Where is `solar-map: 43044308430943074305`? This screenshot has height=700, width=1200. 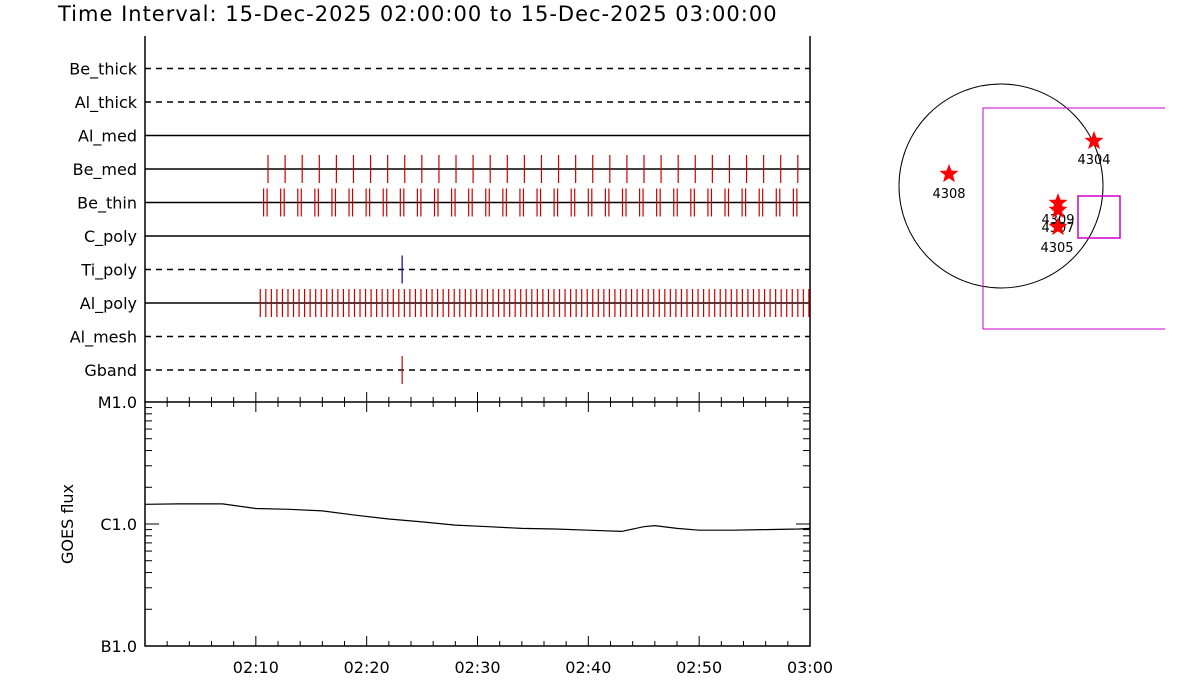 solar-map: 43044308430943074305 is located at coordinates (1031, 206).